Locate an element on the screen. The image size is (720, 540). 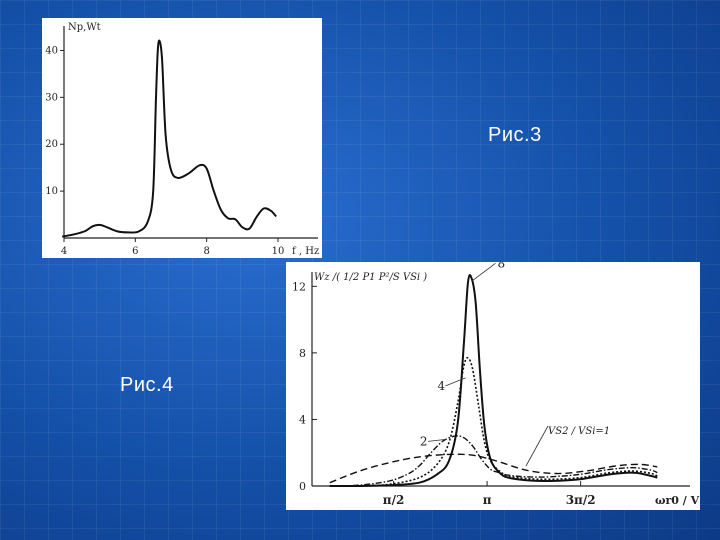
ratio-annotation: VS2 / VSi=1 is located at coordinates (579, 431).